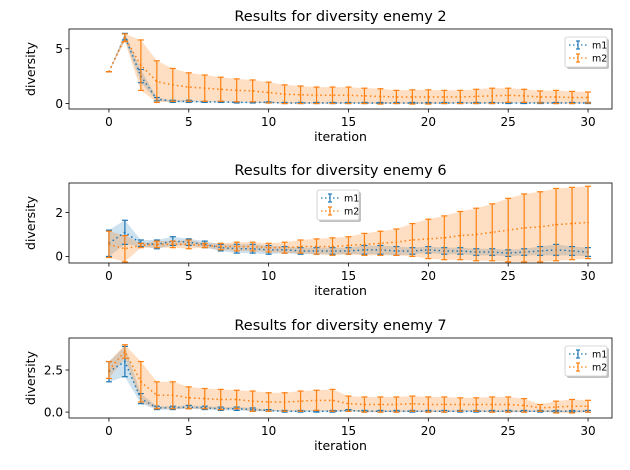 This screenshot has height=470, width=630. Describe the element at coordinates (340, 17) in the screenshot. I see `chart-title: Results for diversity enemy 2` at that location.